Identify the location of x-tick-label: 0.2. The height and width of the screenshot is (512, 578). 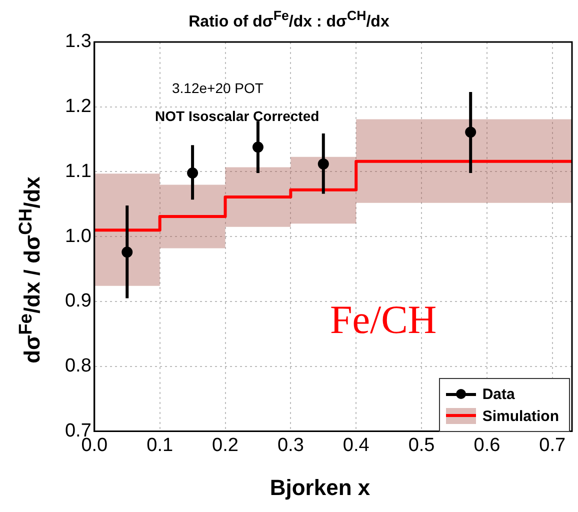
(225, 445).